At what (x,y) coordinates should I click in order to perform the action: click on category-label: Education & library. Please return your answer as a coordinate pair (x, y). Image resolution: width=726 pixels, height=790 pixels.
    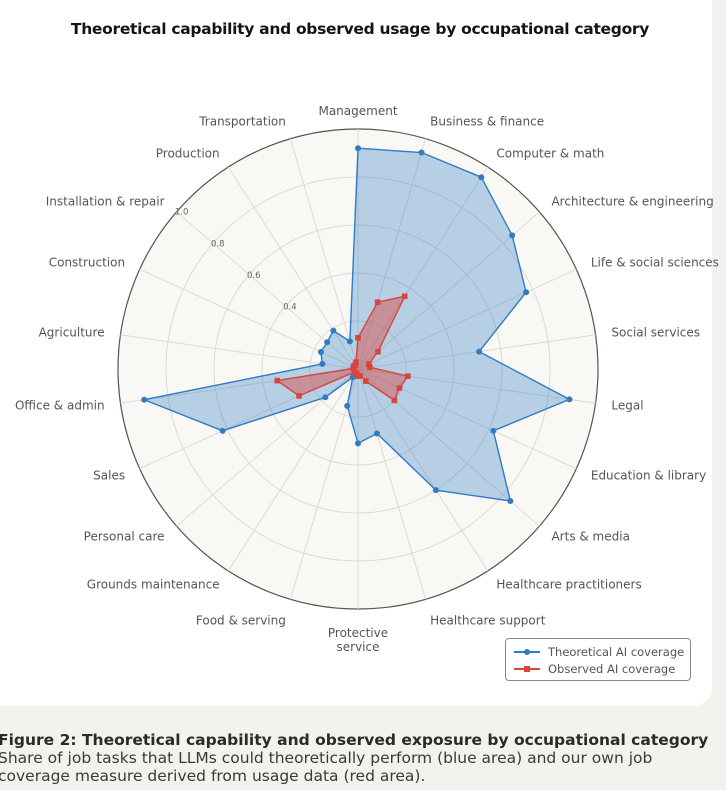
    Looking at the image, I should click on (648, 475).